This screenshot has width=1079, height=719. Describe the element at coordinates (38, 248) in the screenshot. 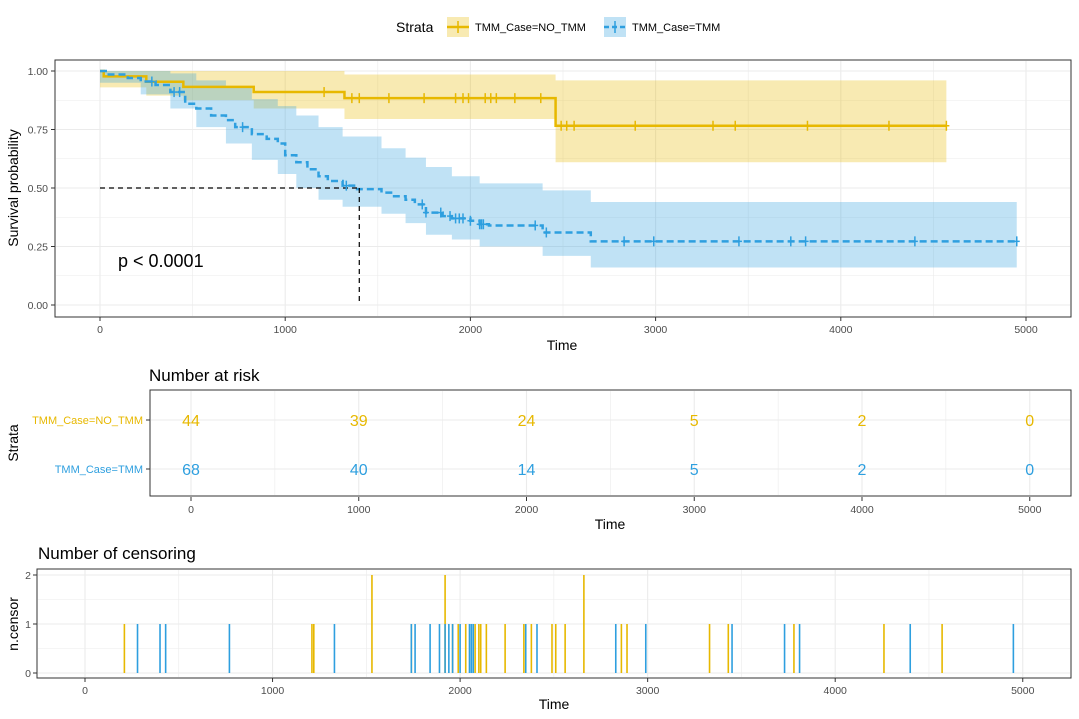

I see `y-tick-label: 0.25` at that location.